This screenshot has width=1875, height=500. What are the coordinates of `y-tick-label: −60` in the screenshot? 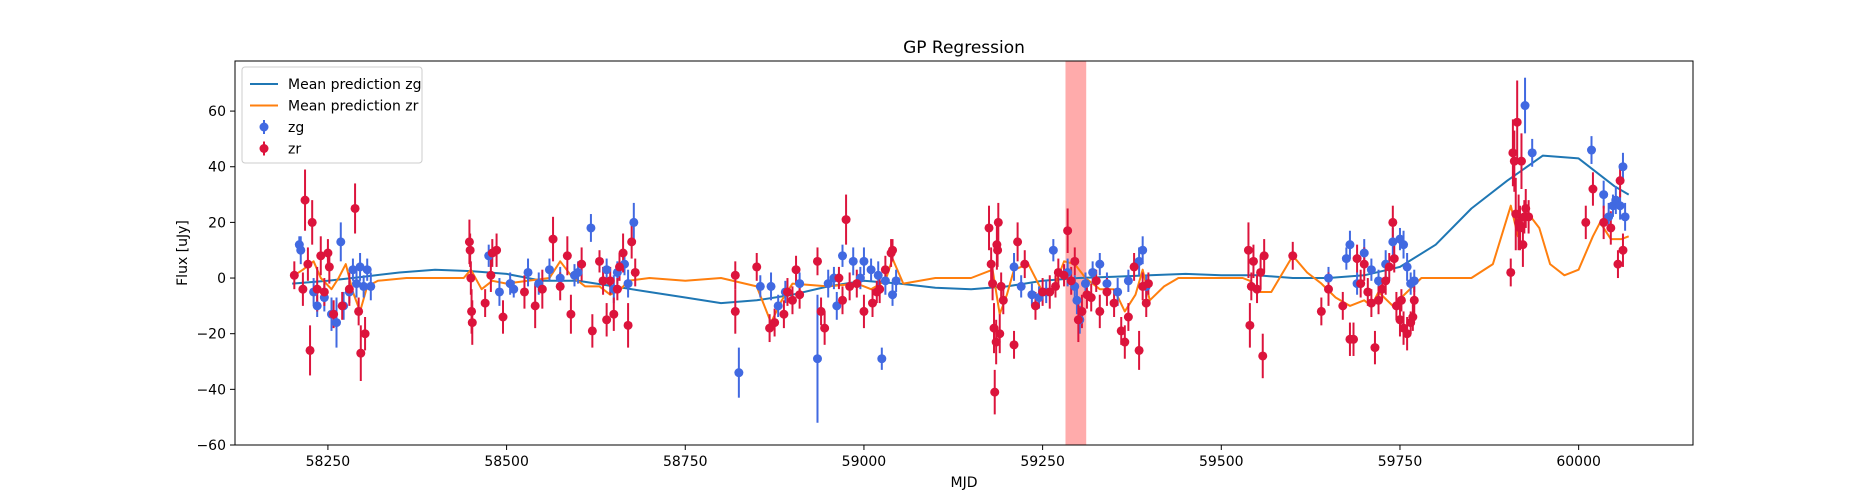 It's located at (211, 446).